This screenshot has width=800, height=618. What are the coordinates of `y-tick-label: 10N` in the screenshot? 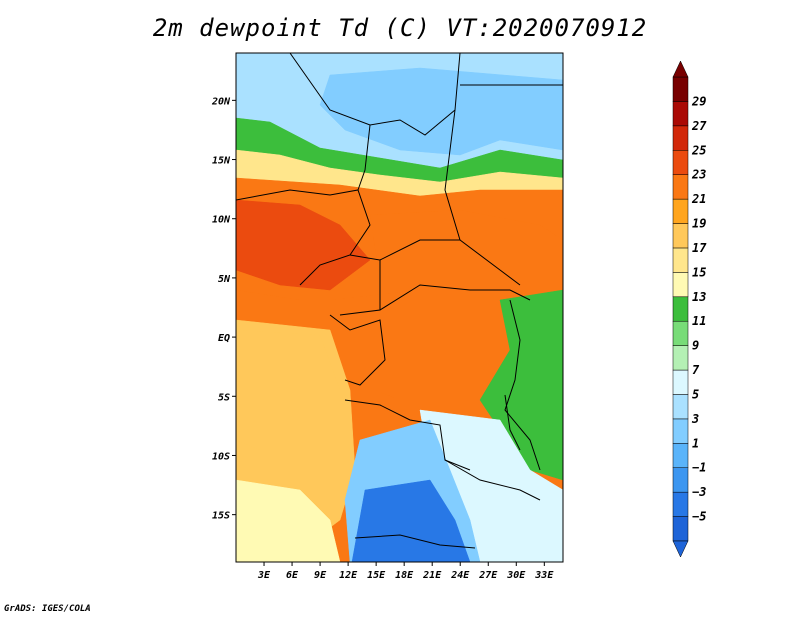 It's located at (221, 220).